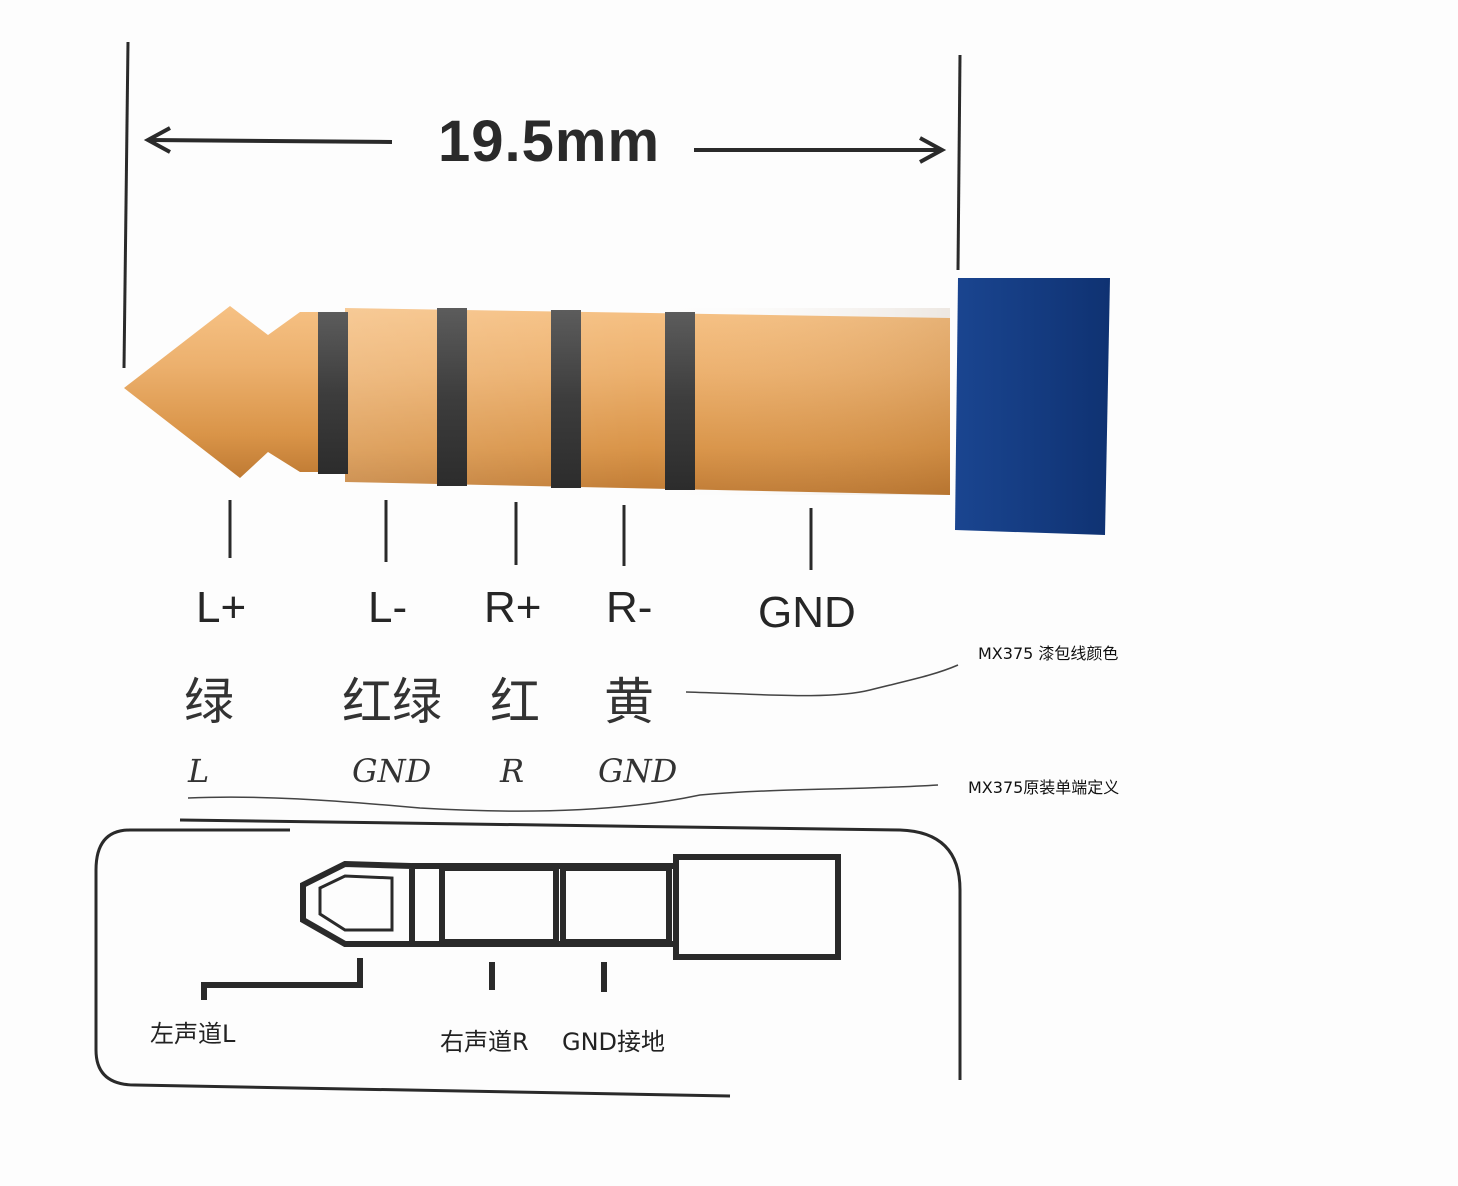 The width and height of the screenshot is (1458, 1186). I want to click on note-wire-color: MX375 漆包线颜色, so click(1048, 653).